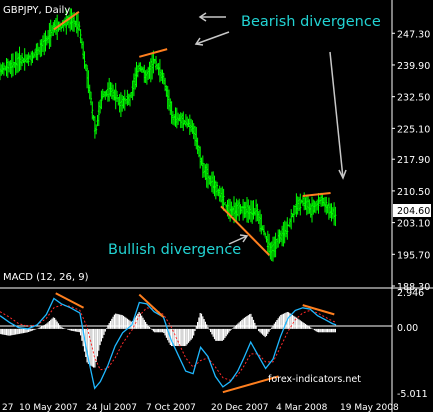 The height and width of the screenshot is (412, 433). I want to click on macd-bottom-value: -5.011, so click(412, 394).